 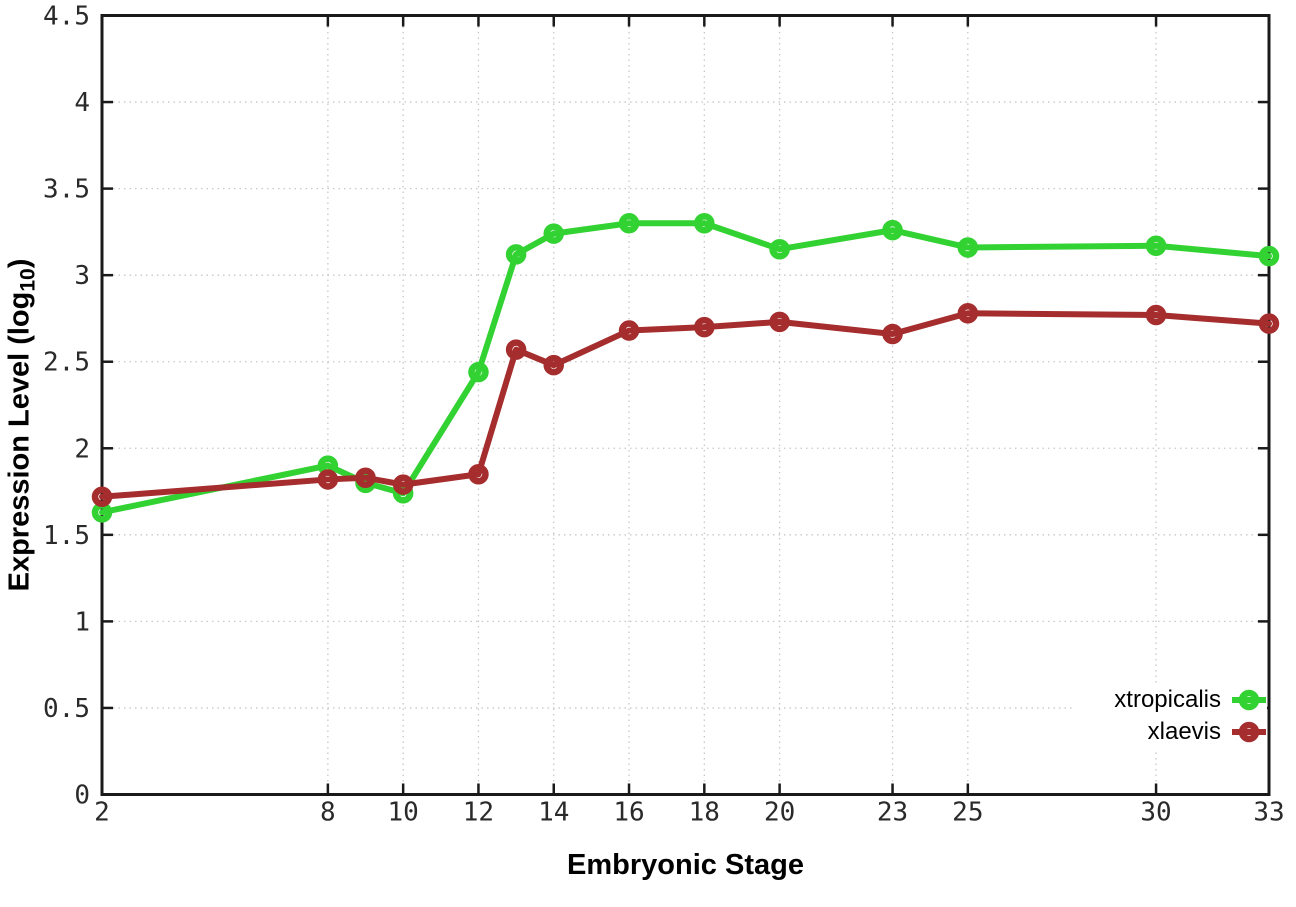 I want to click on y-tick-label: 3, so click(x=82, y=276).